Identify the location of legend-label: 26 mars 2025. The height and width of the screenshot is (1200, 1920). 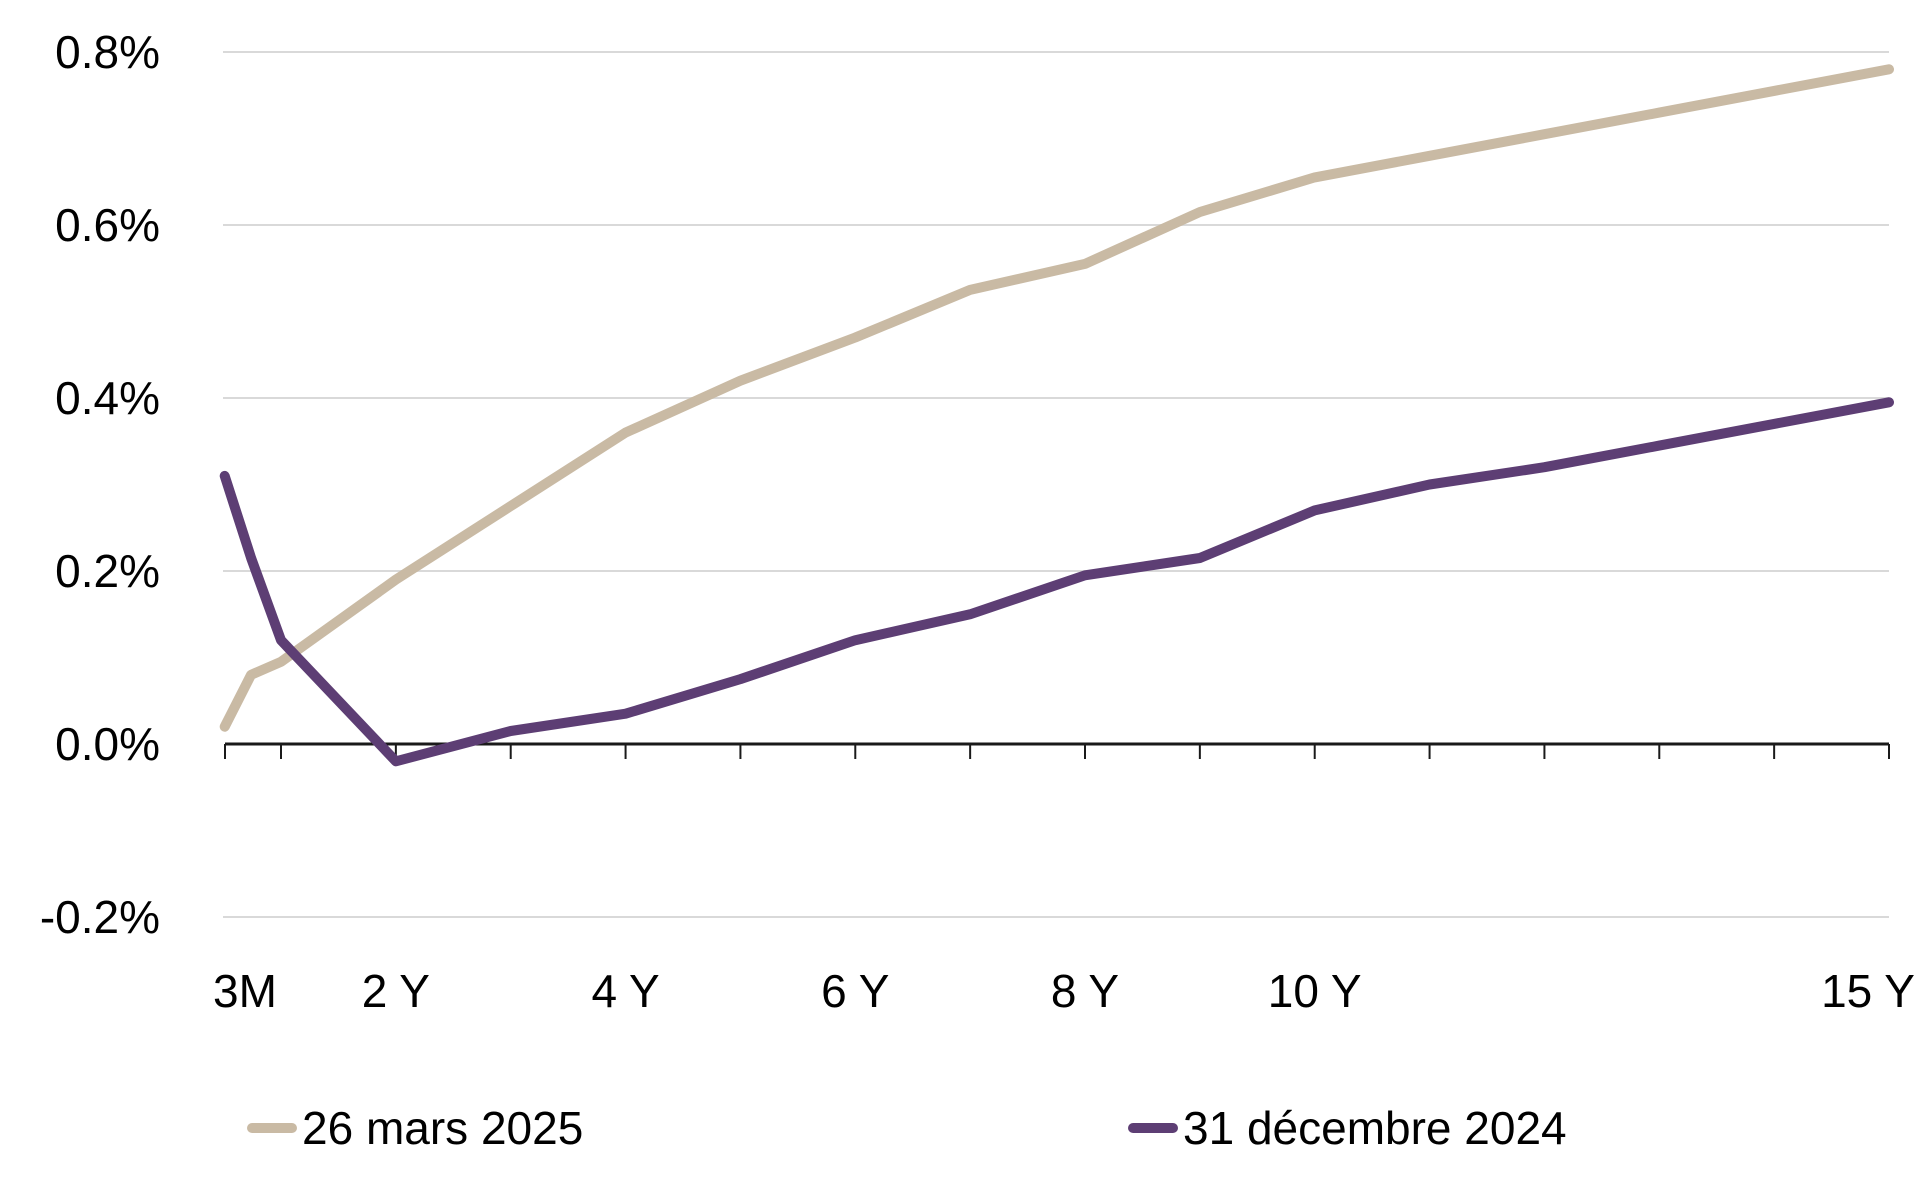
(443, 1128).